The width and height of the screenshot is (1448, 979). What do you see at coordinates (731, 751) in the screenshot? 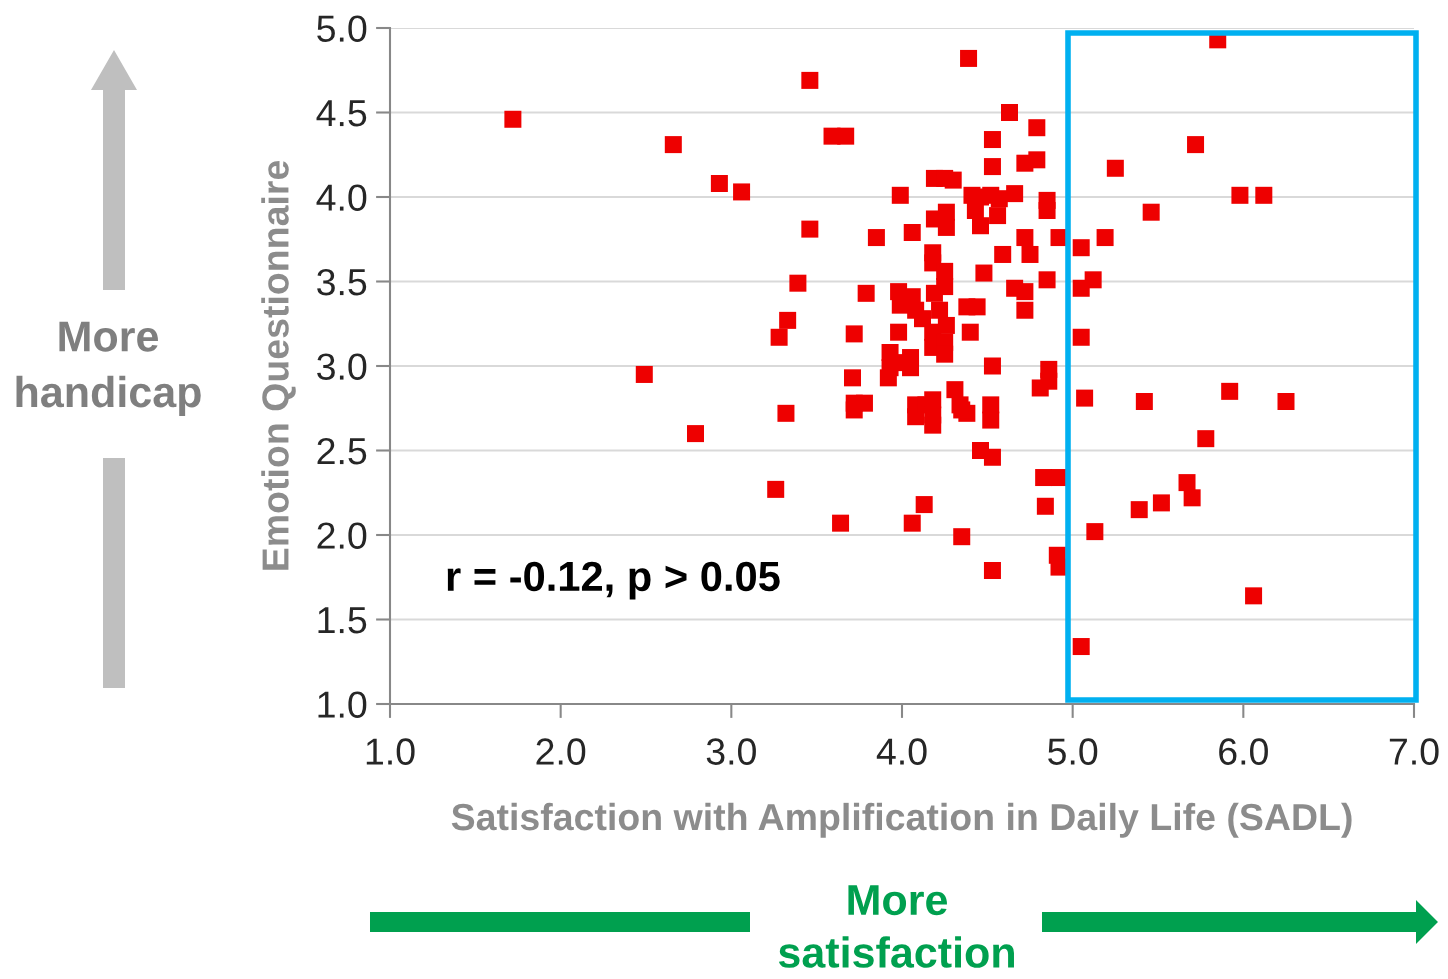
I see `x-tick-label: 3.0` at bounding box center [731, 751].